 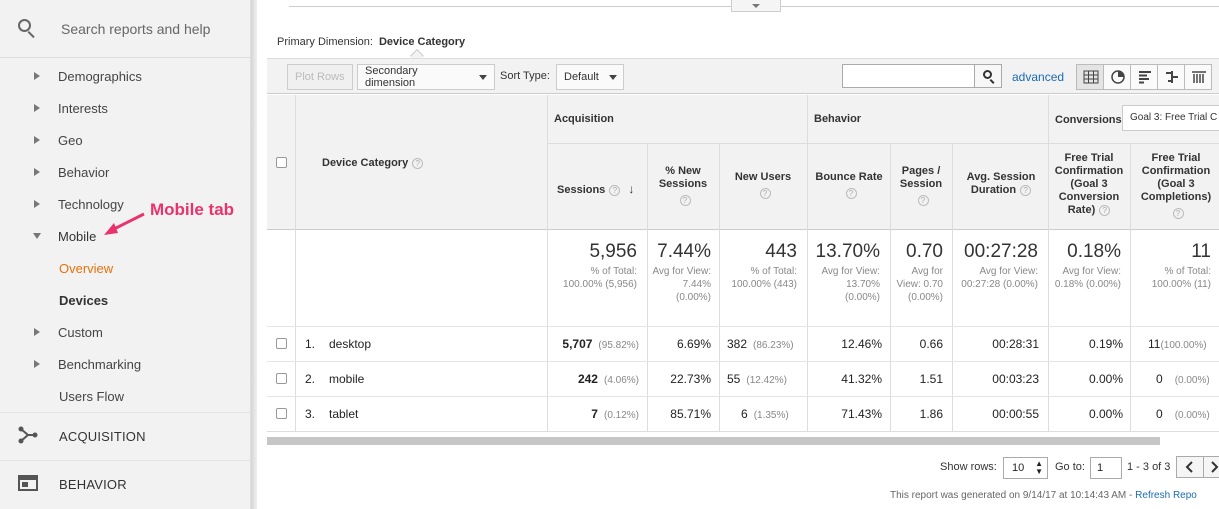 I want to click on column-header-avg-duration: Avg. Session Duration?, so click(x=1001, y=184).